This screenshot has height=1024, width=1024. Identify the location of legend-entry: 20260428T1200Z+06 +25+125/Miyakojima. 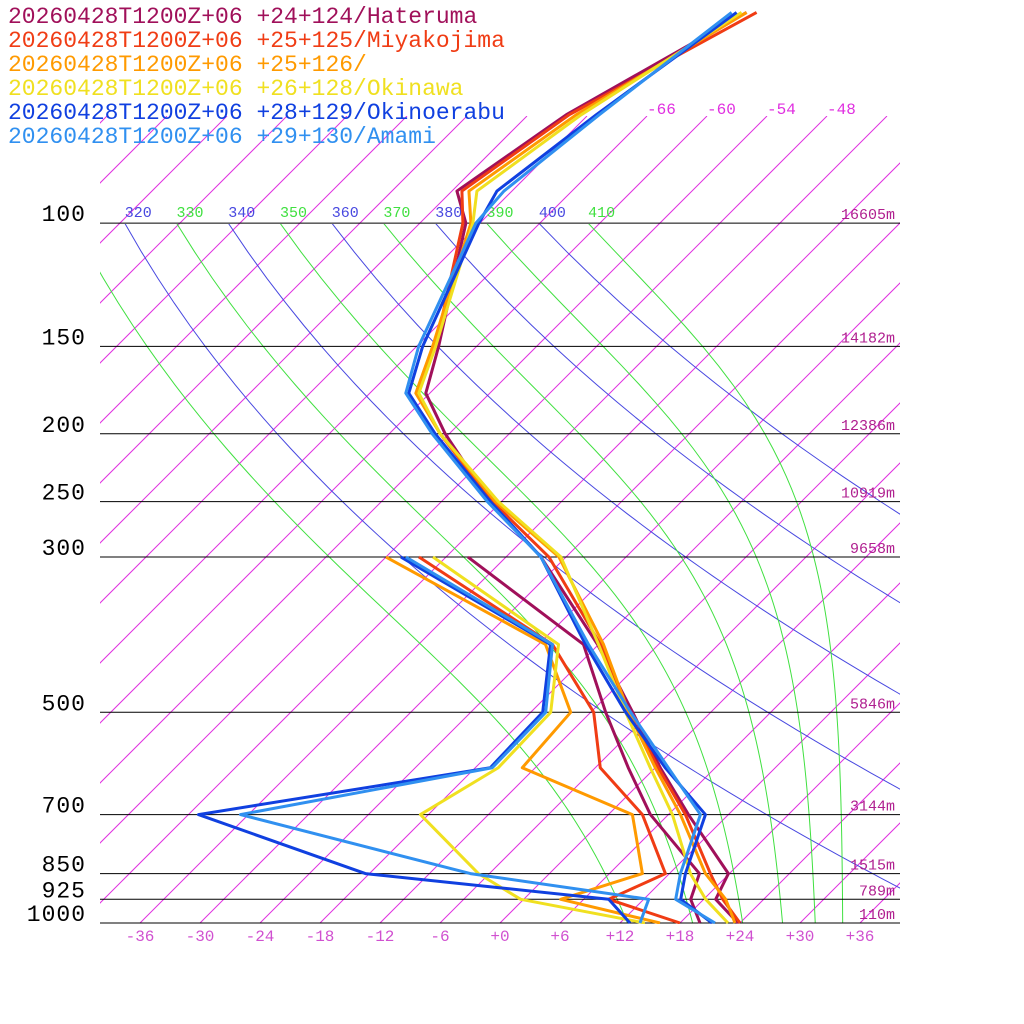
(256, 41).